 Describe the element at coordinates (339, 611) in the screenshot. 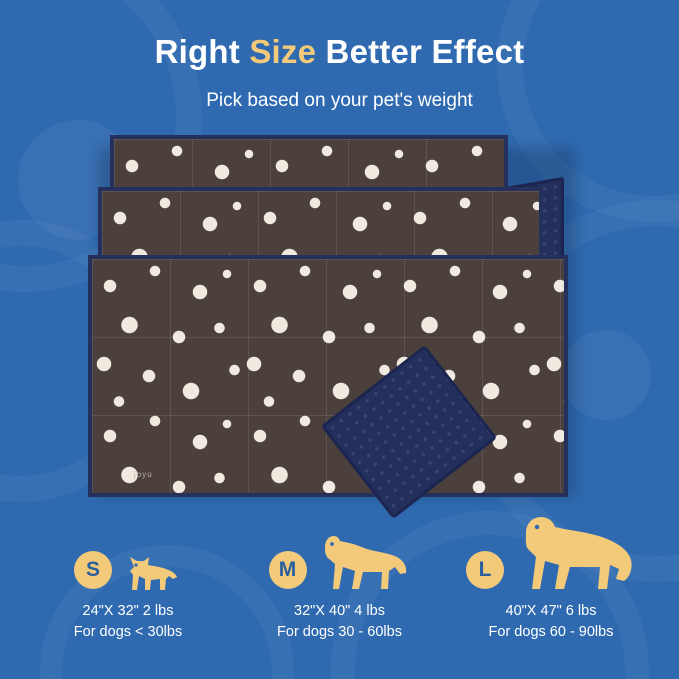

I see `size-dimensions-medium: 32"X 40" 4 lbs` at that location.